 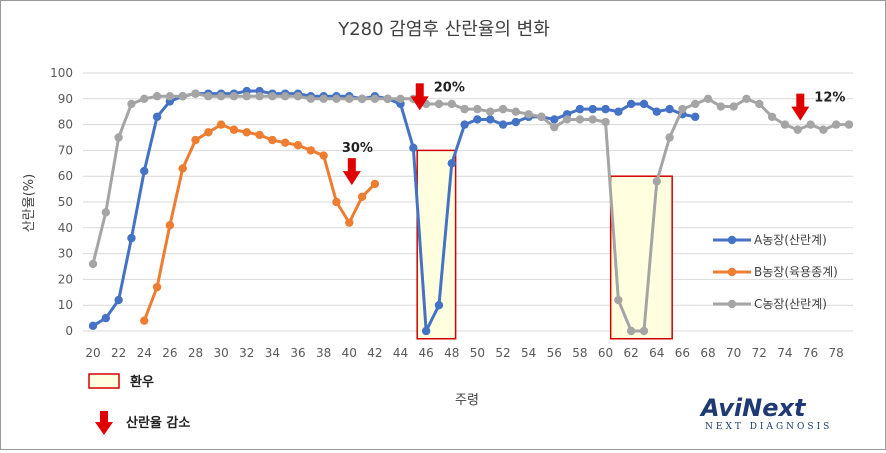 What do you see at coordinates (118, 353) in the screenshot?
I see `x-tick-label: 22` at bounding box center [118, 353].